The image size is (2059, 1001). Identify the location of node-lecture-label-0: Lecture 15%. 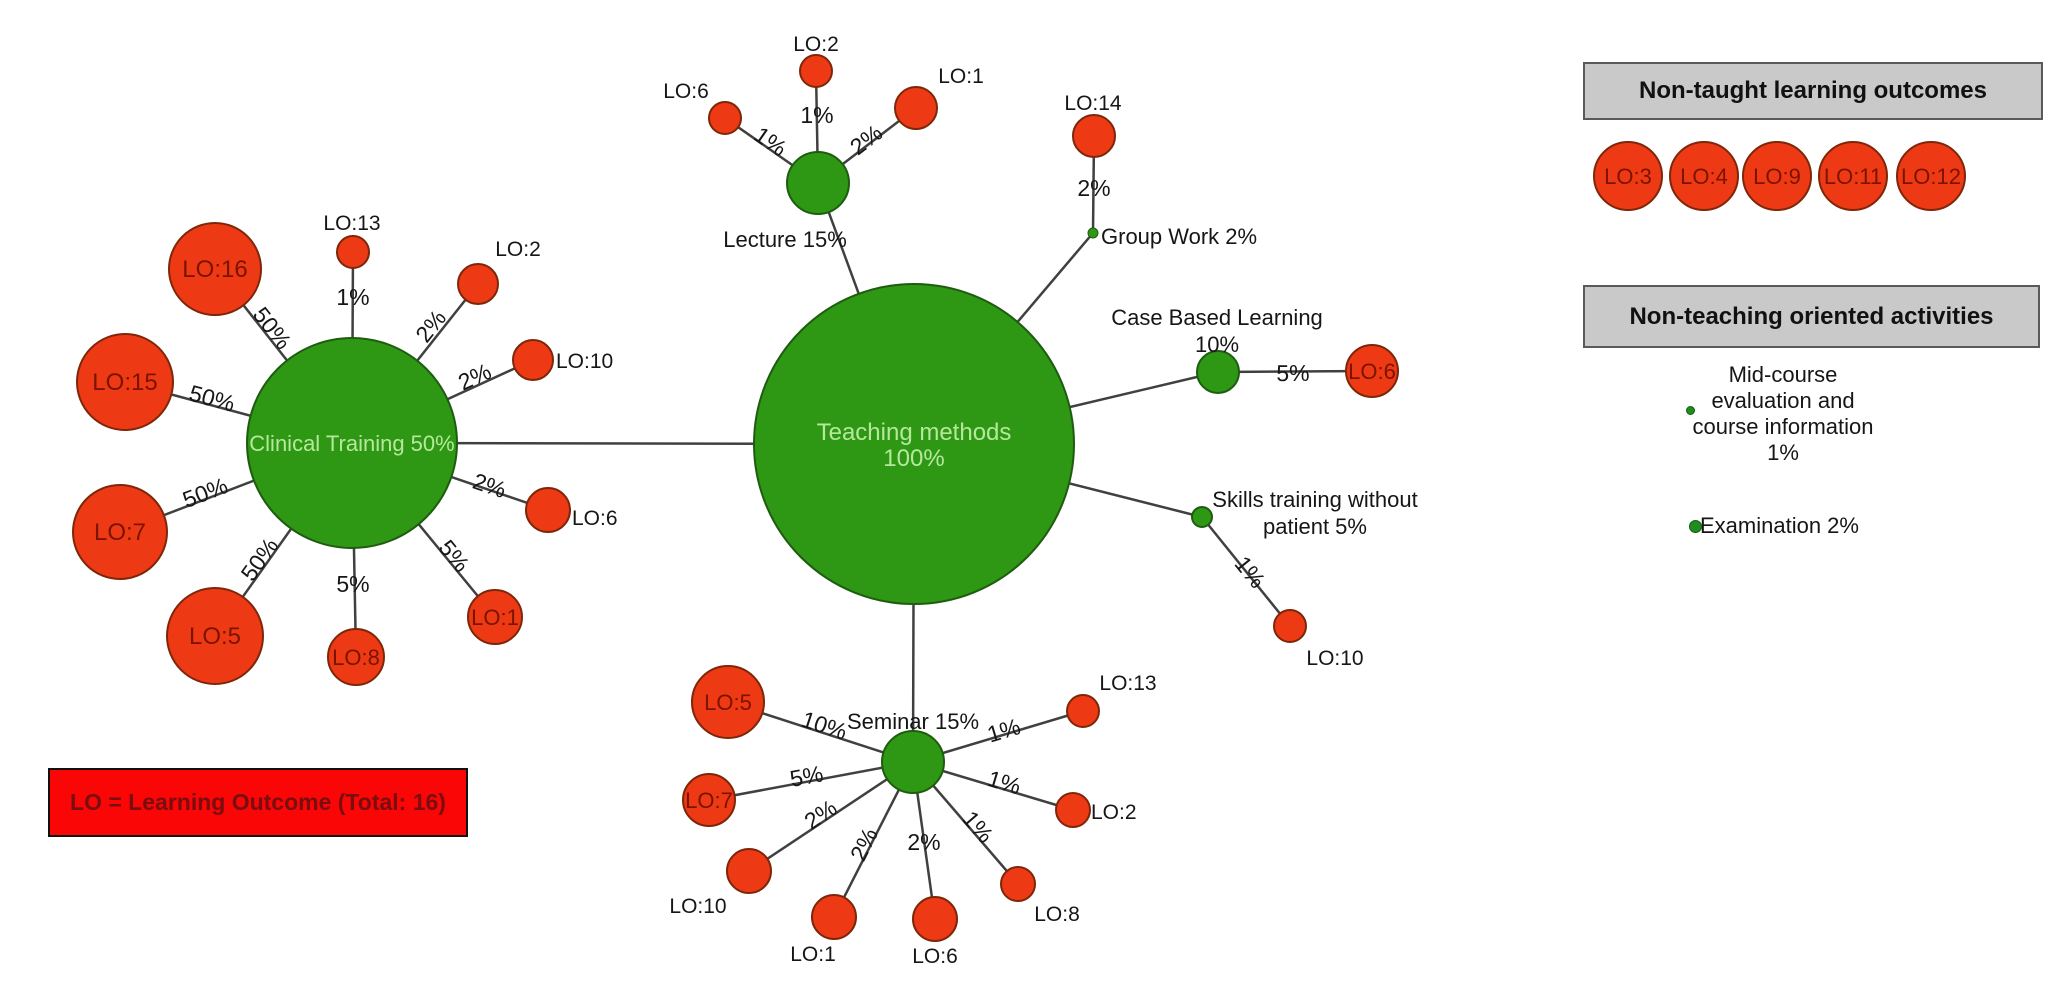
(785, 239).